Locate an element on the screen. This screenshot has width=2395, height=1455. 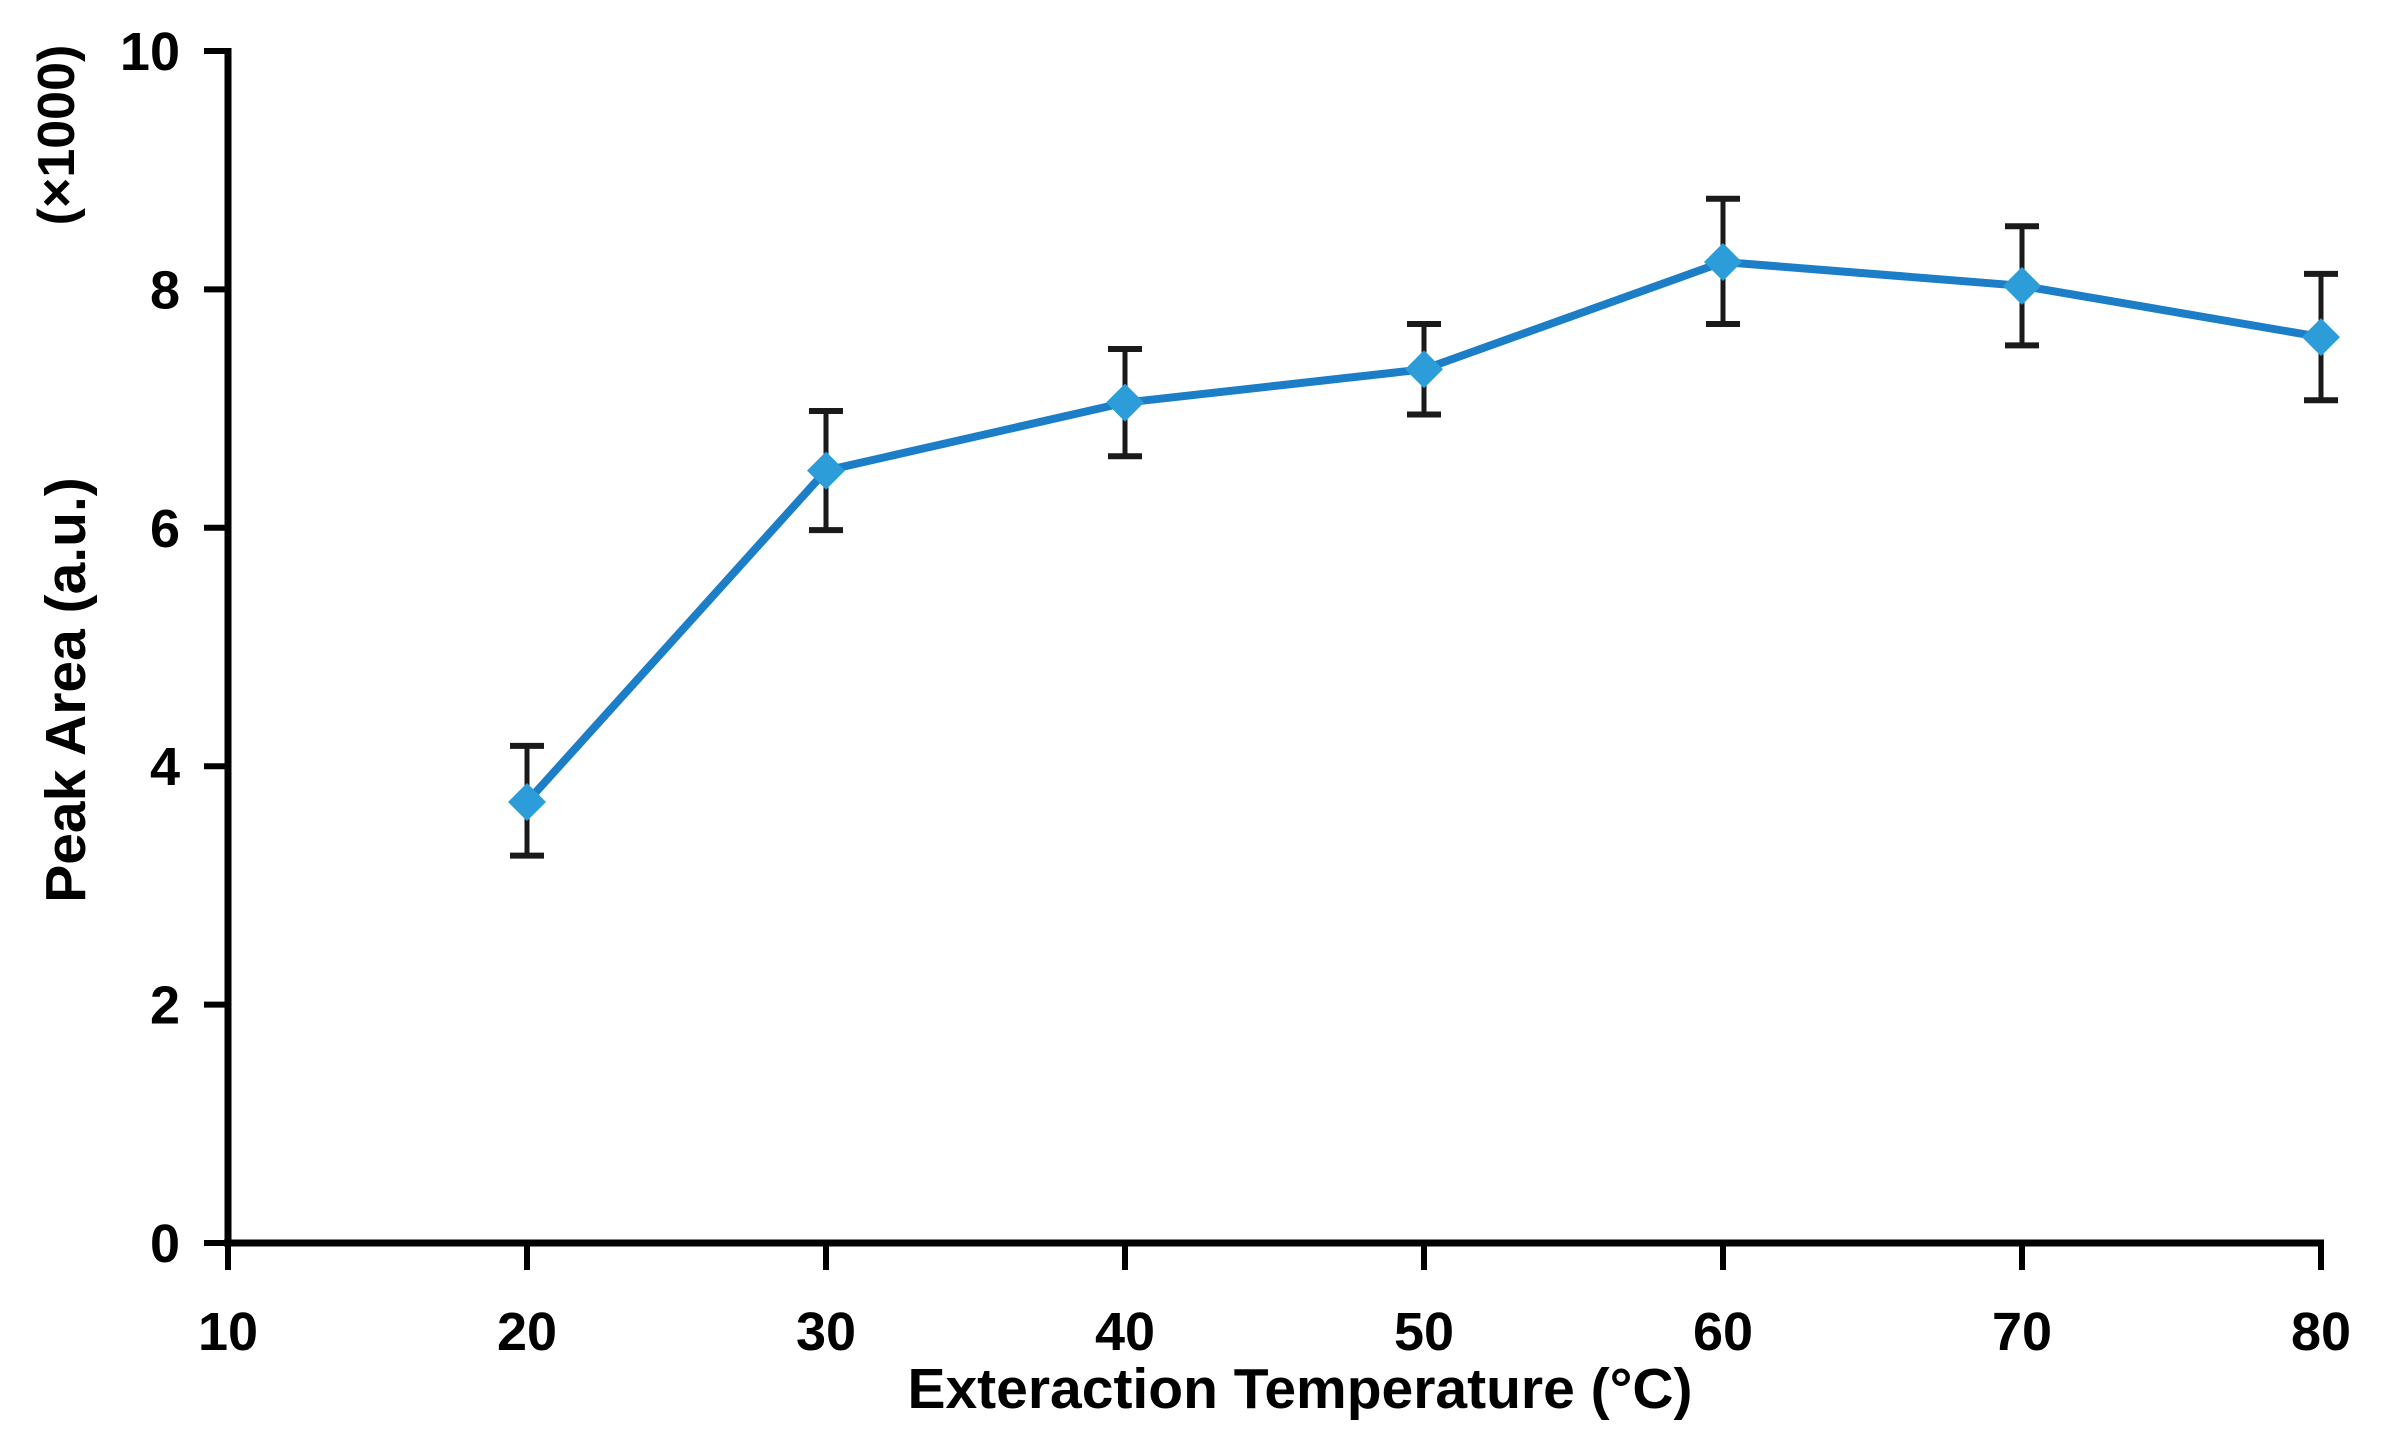
x-tick-label: 80 is located at coordinates (2321, 1332).